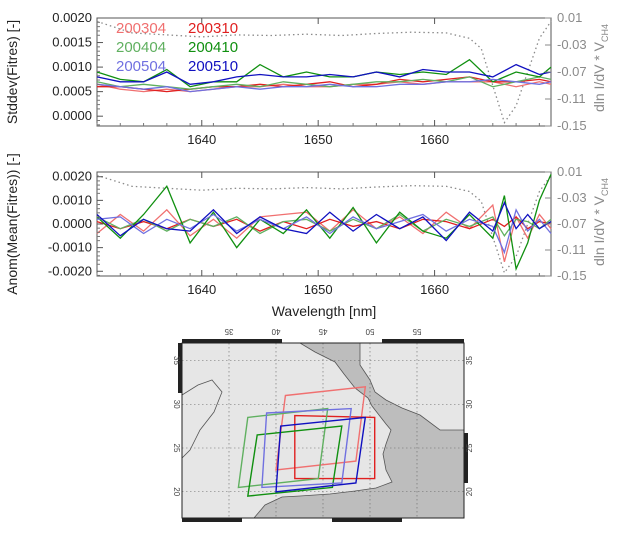 This screenshot has height=537, width=619. What do you see at coordinates (228, 331) in the screenshot?
I see `map-top-tick-label: 35` at bounding box center [228, 331].